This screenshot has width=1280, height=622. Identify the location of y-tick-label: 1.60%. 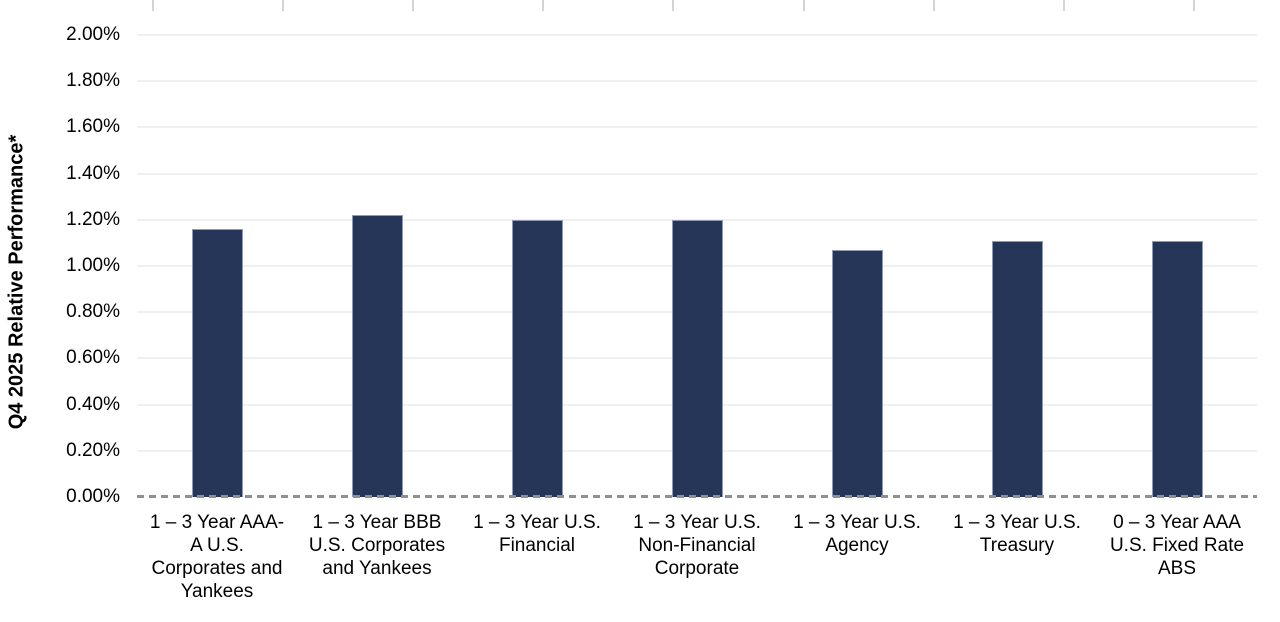
(93, 127).